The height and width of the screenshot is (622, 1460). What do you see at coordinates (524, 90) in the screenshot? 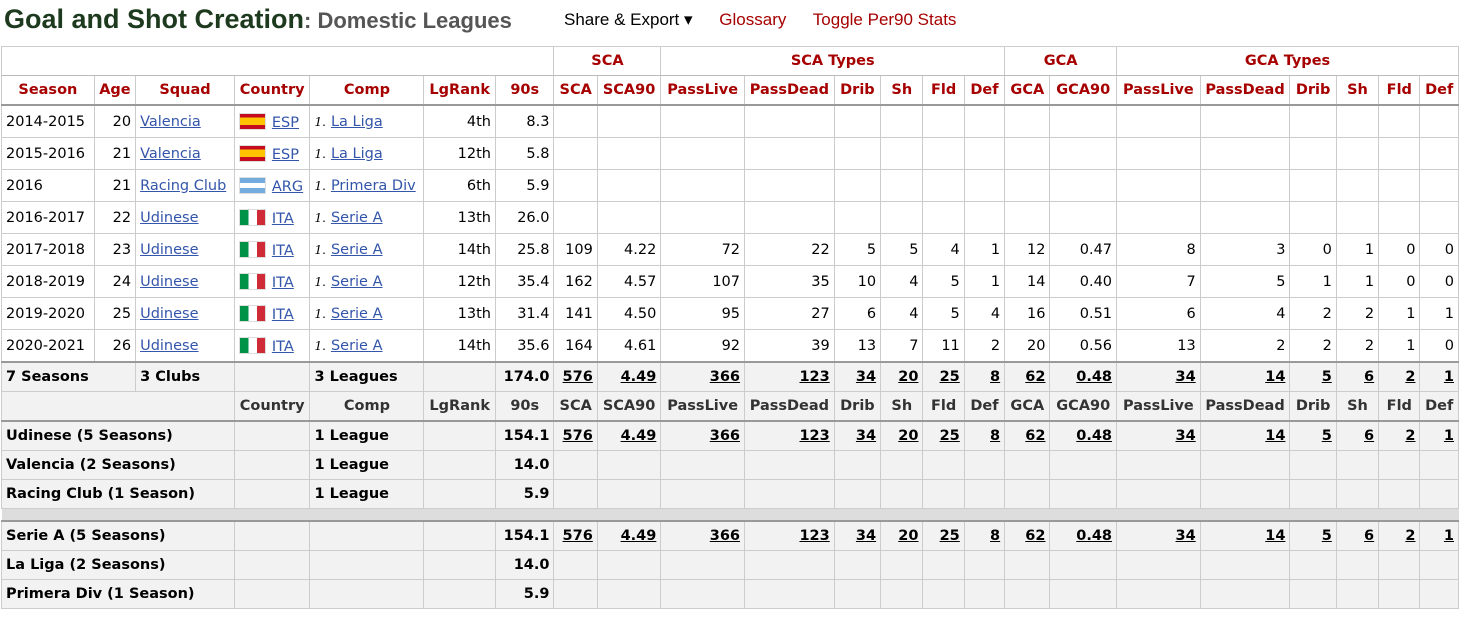
I see `column-header: 90s` at bounding box center [524, 90].